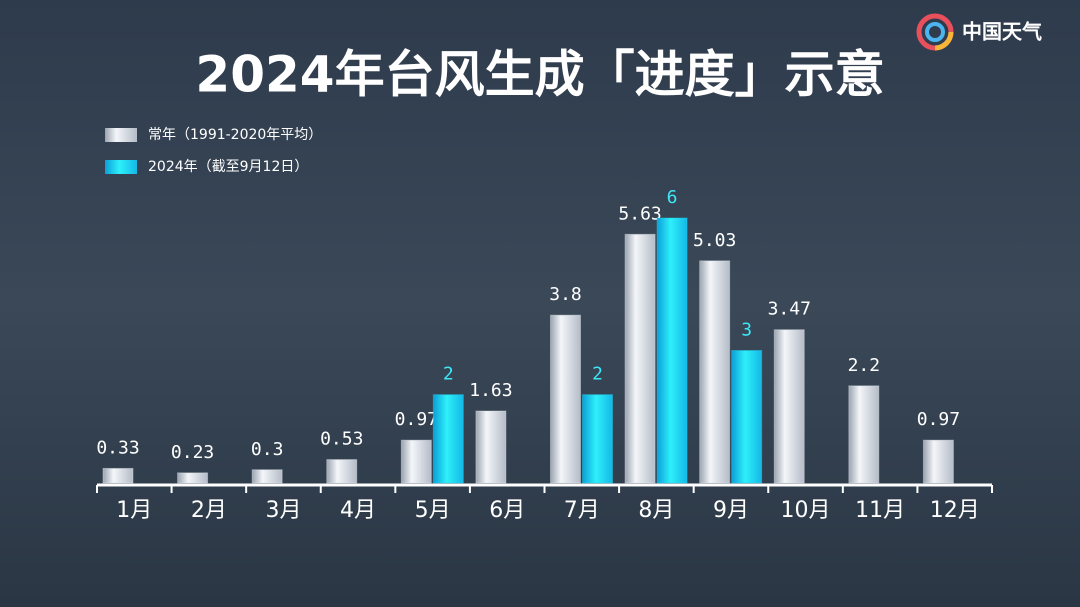  Describe the element at coordinates (714, 240) in the screenshot. I see `value-label: 5.03` at that location.